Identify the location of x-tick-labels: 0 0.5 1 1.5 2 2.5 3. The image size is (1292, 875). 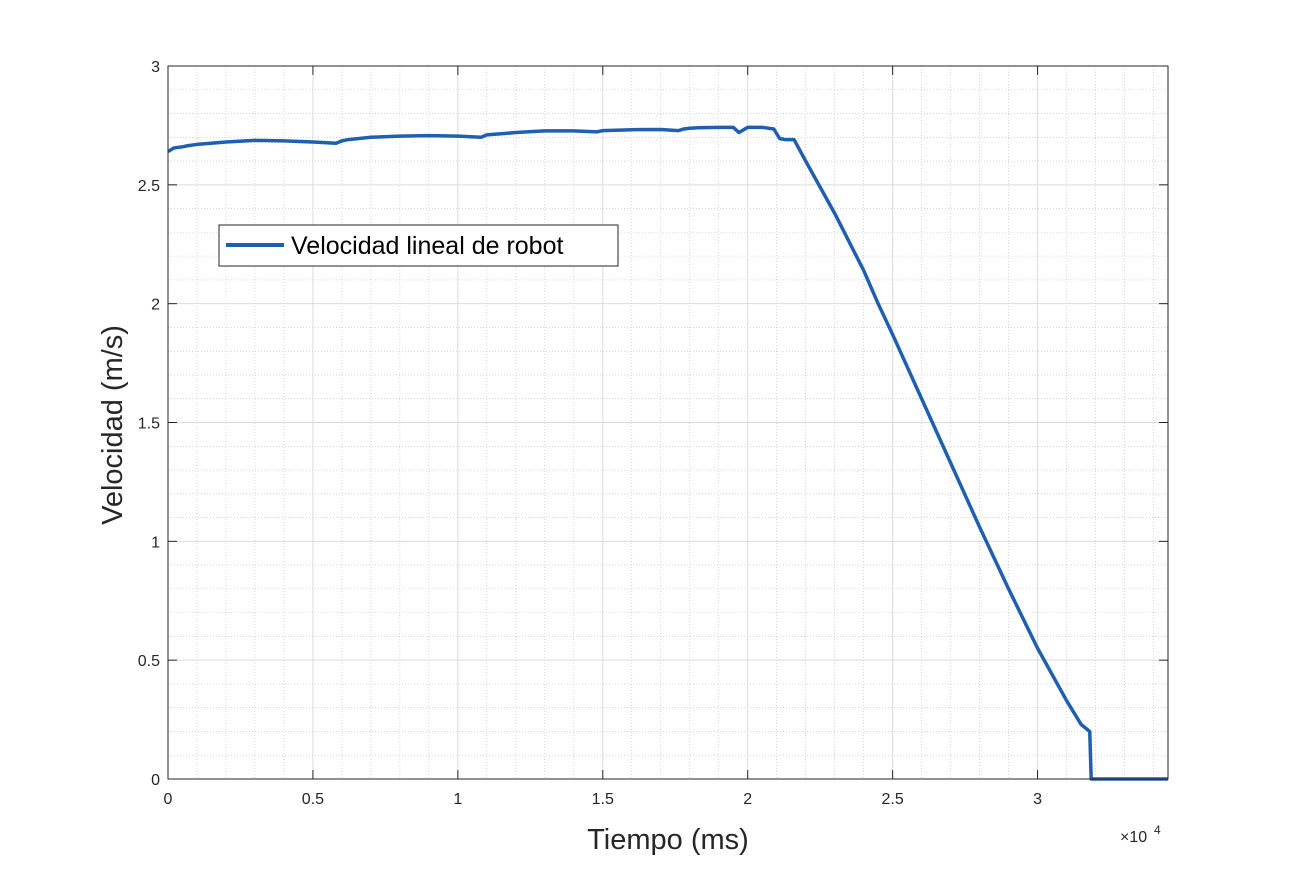
(603, 799).